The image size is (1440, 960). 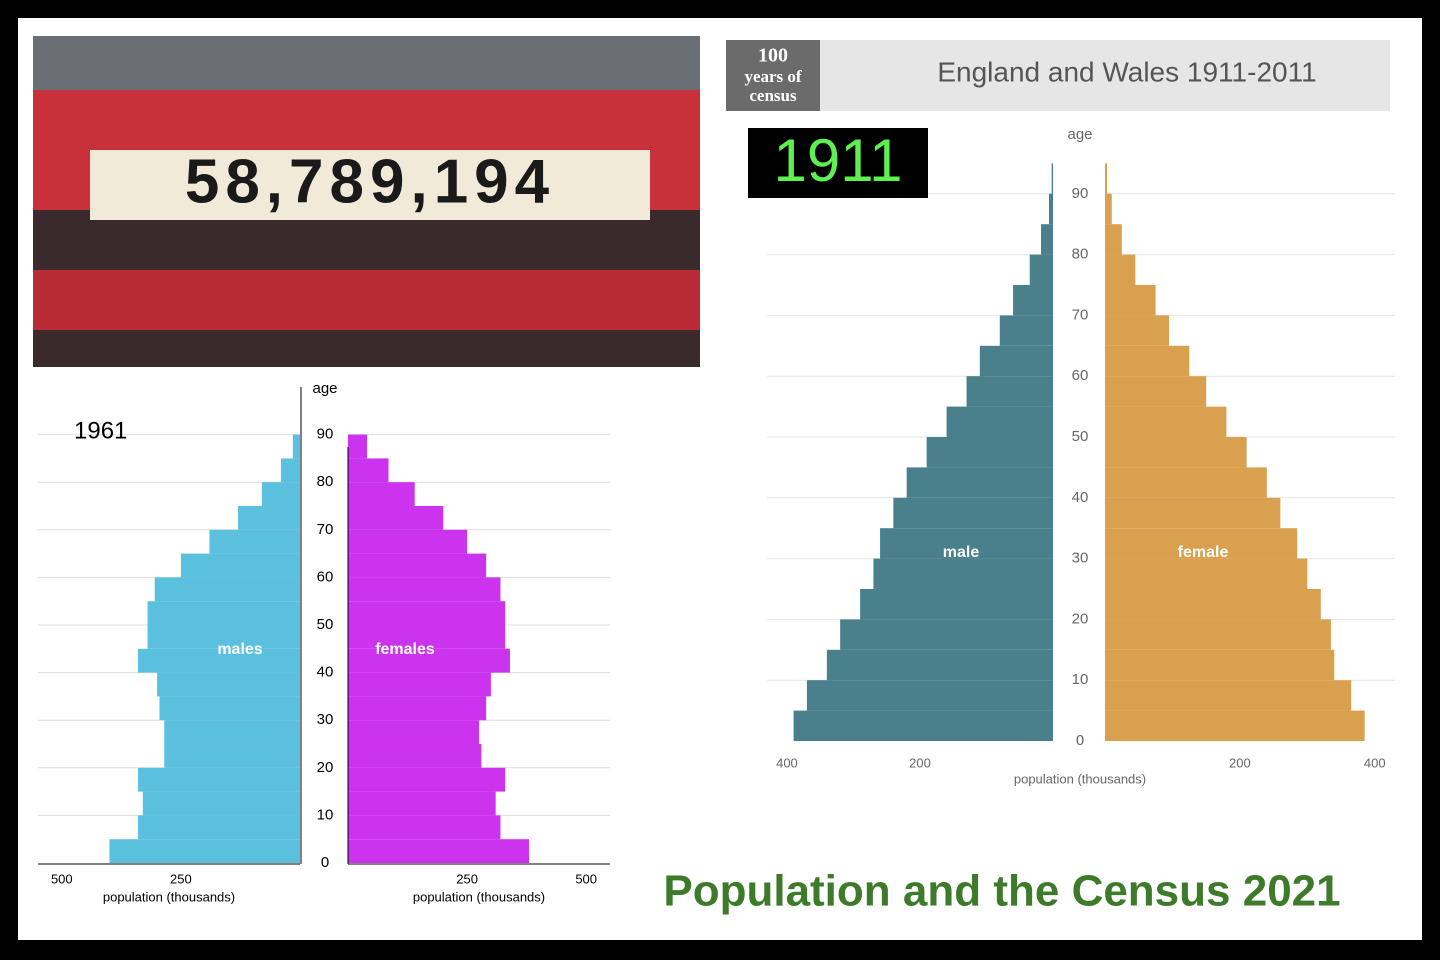 I want to click on chart-title: 1961, so click(x=100, y=430).